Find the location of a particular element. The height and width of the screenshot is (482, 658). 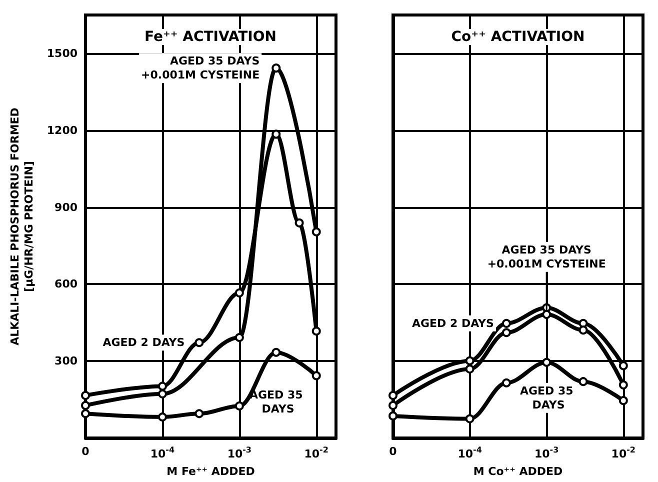

y-tick-label: 900 is located at coordinates (66, 207).